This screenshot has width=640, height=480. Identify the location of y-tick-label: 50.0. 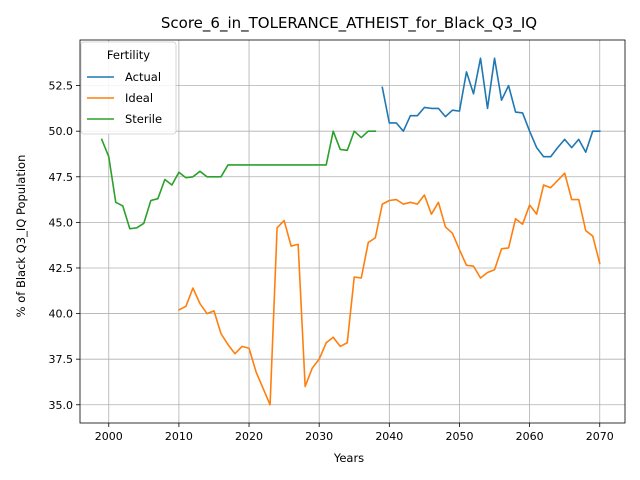
(61, 131).